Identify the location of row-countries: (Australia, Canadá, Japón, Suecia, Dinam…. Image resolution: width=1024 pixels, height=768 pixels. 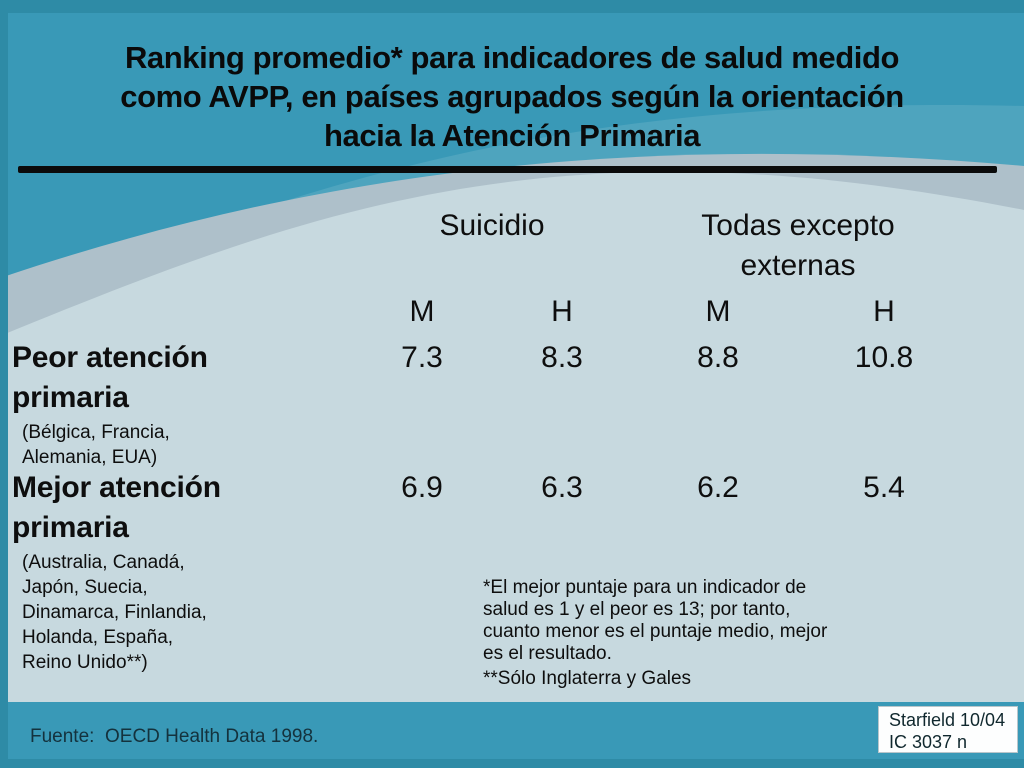
(114, 612).